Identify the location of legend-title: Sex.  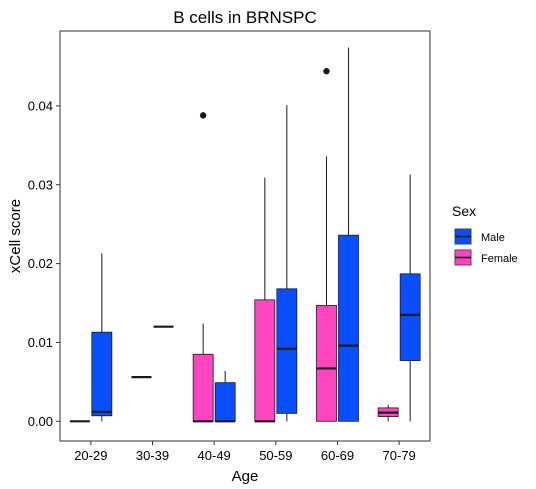
(464, 211).